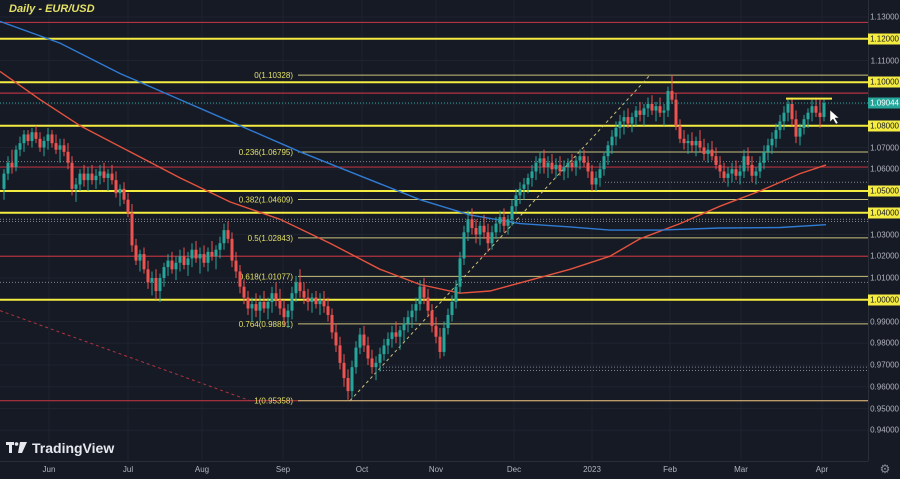 This screenshot has height=479, width=900. Describe the element at coordinates (885, 469) in the screenshot. I see `gear-icon: ⚙` at that location.